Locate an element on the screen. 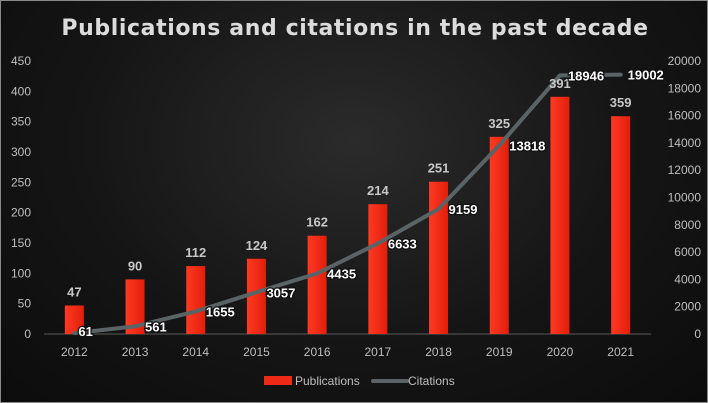  publications-value-label: 214 is located at coordinates (378, 190).